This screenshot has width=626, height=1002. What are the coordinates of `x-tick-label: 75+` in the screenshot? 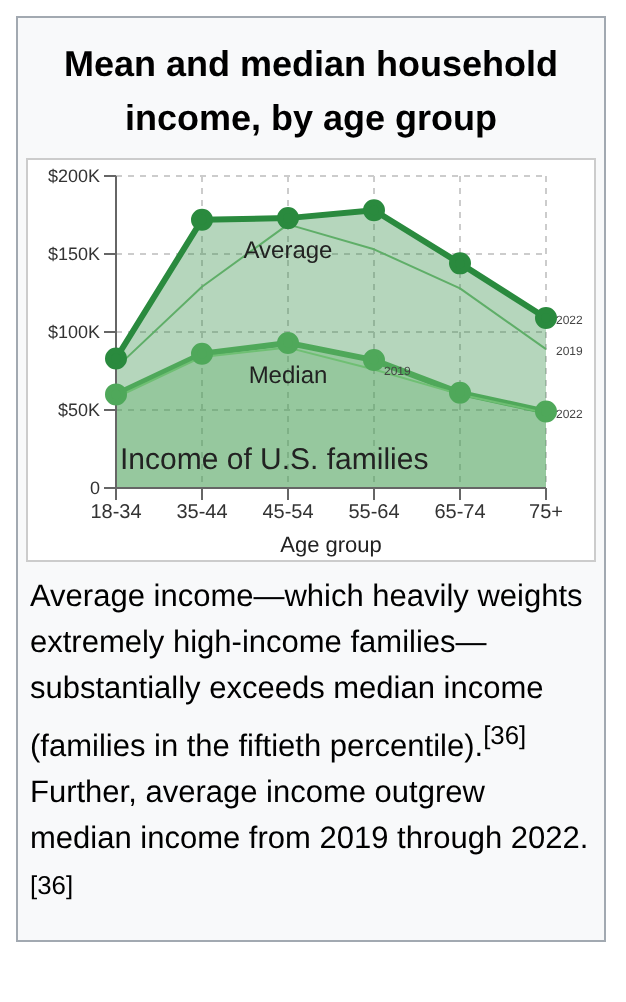 It's located at (546, 513).